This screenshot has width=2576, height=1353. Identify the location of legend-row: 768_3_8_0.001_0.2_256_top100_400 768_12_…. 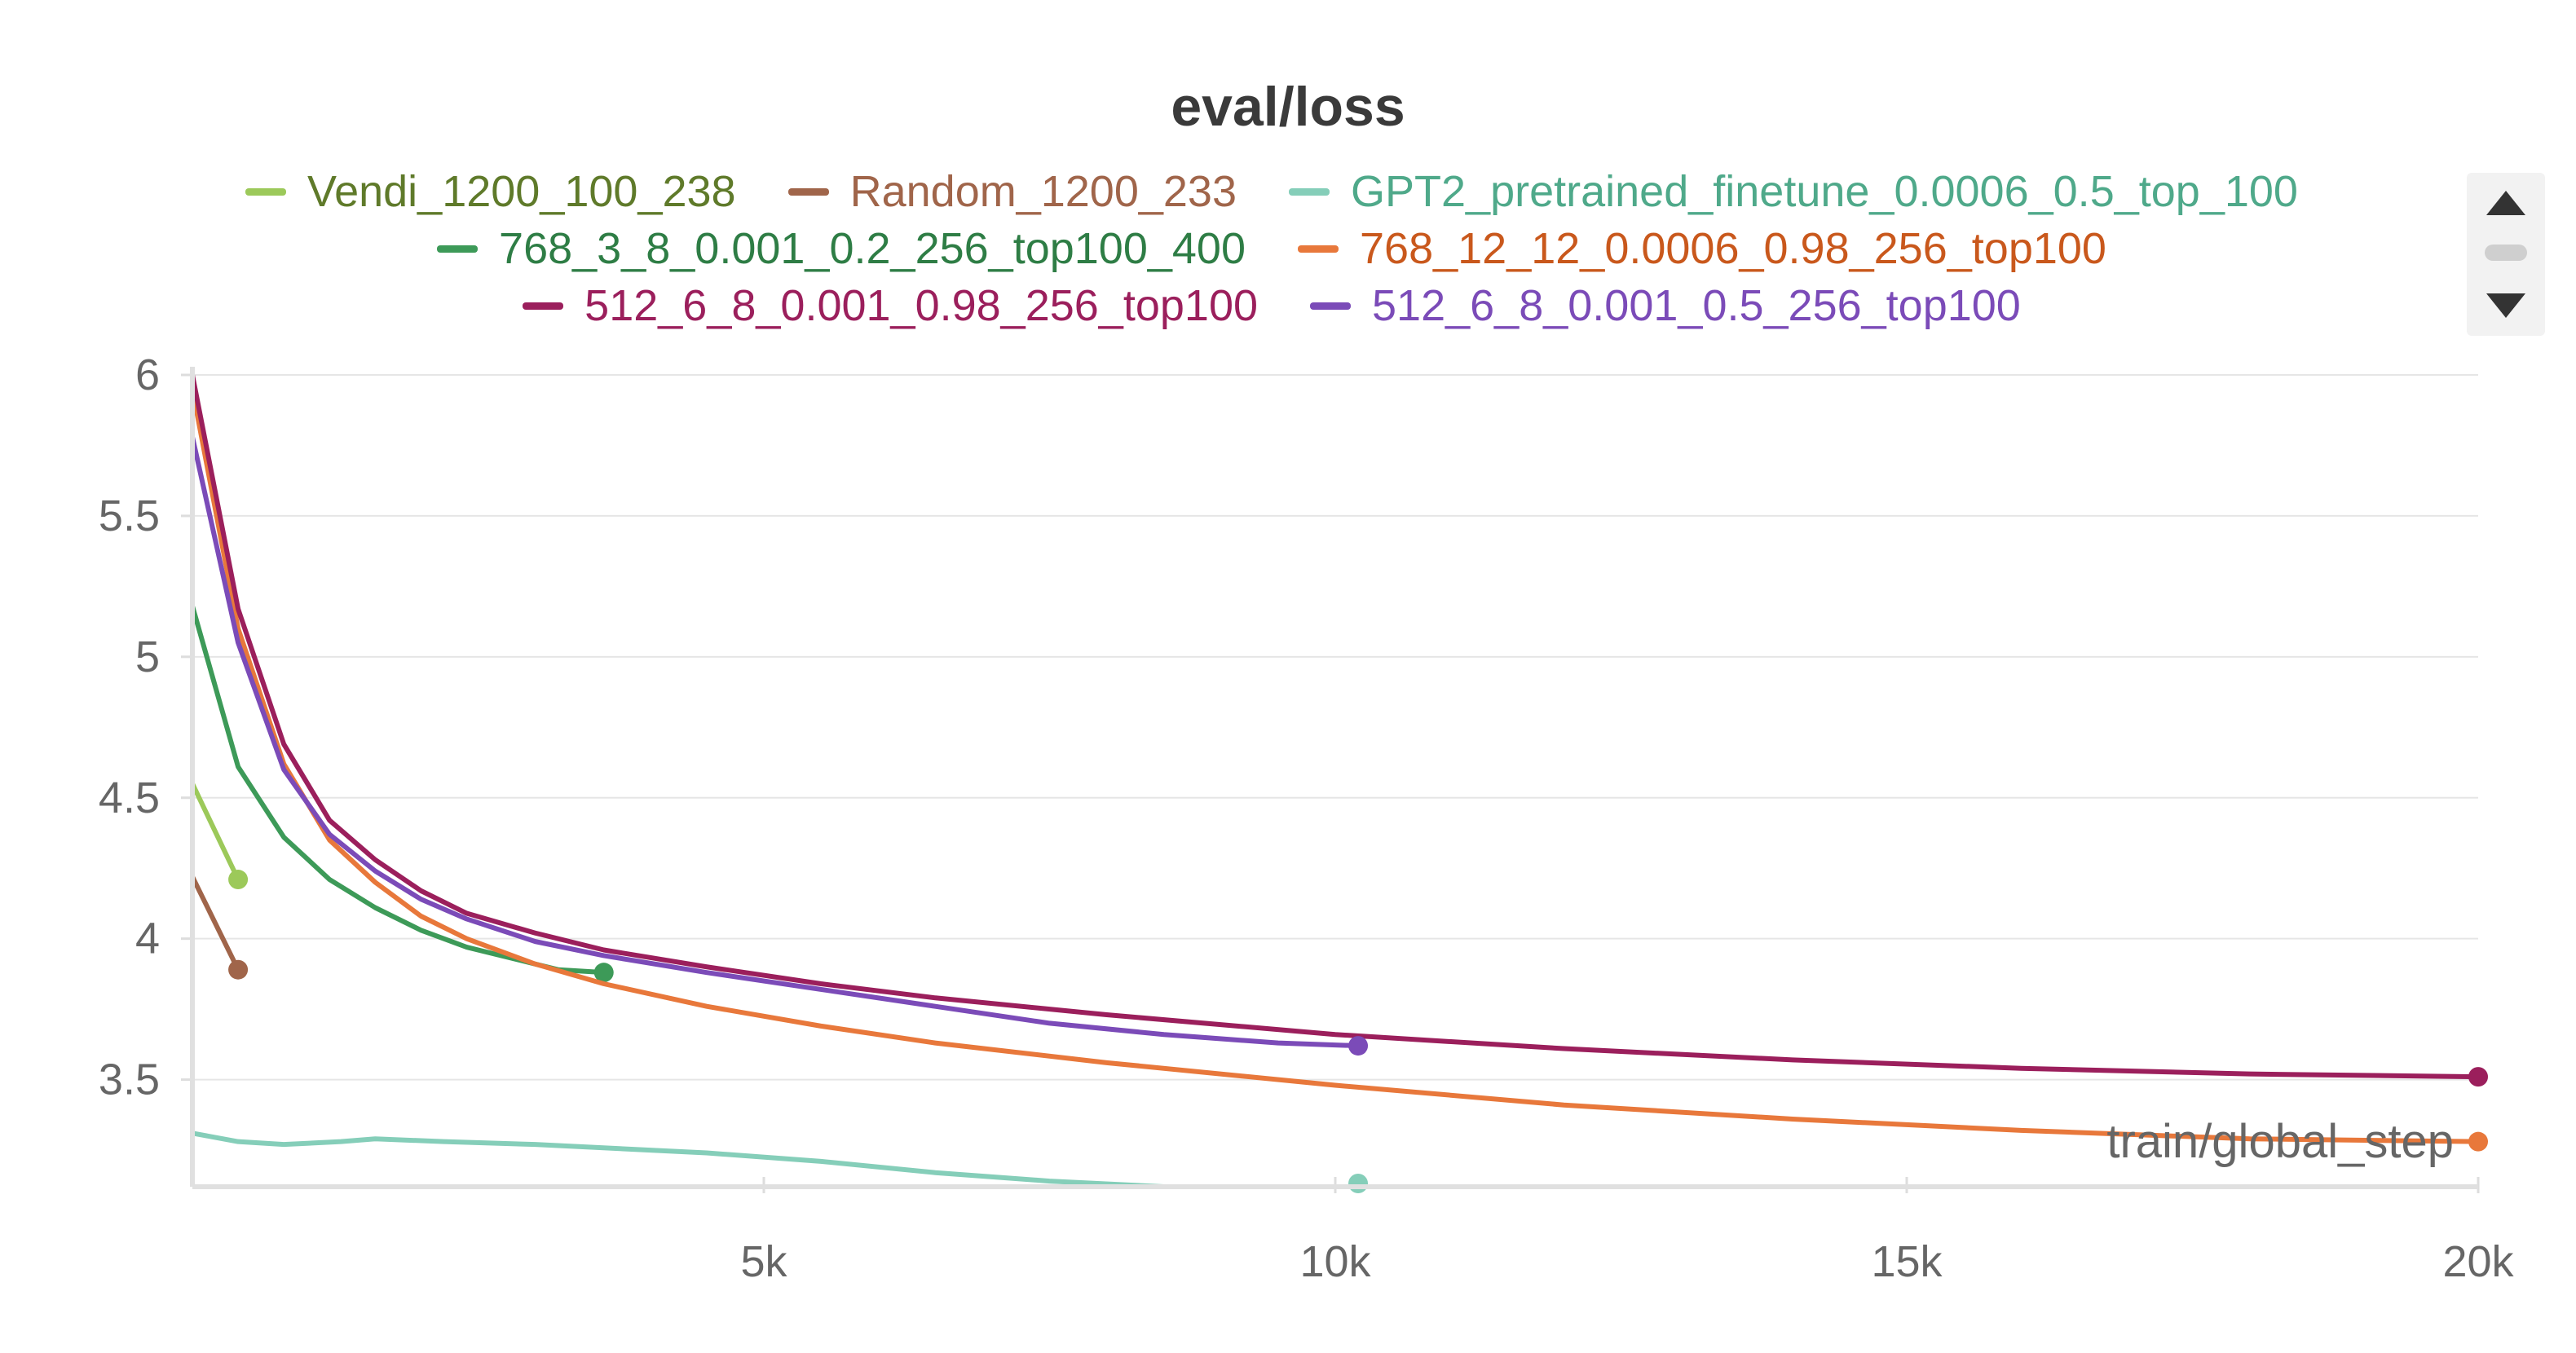
(1271, 248).